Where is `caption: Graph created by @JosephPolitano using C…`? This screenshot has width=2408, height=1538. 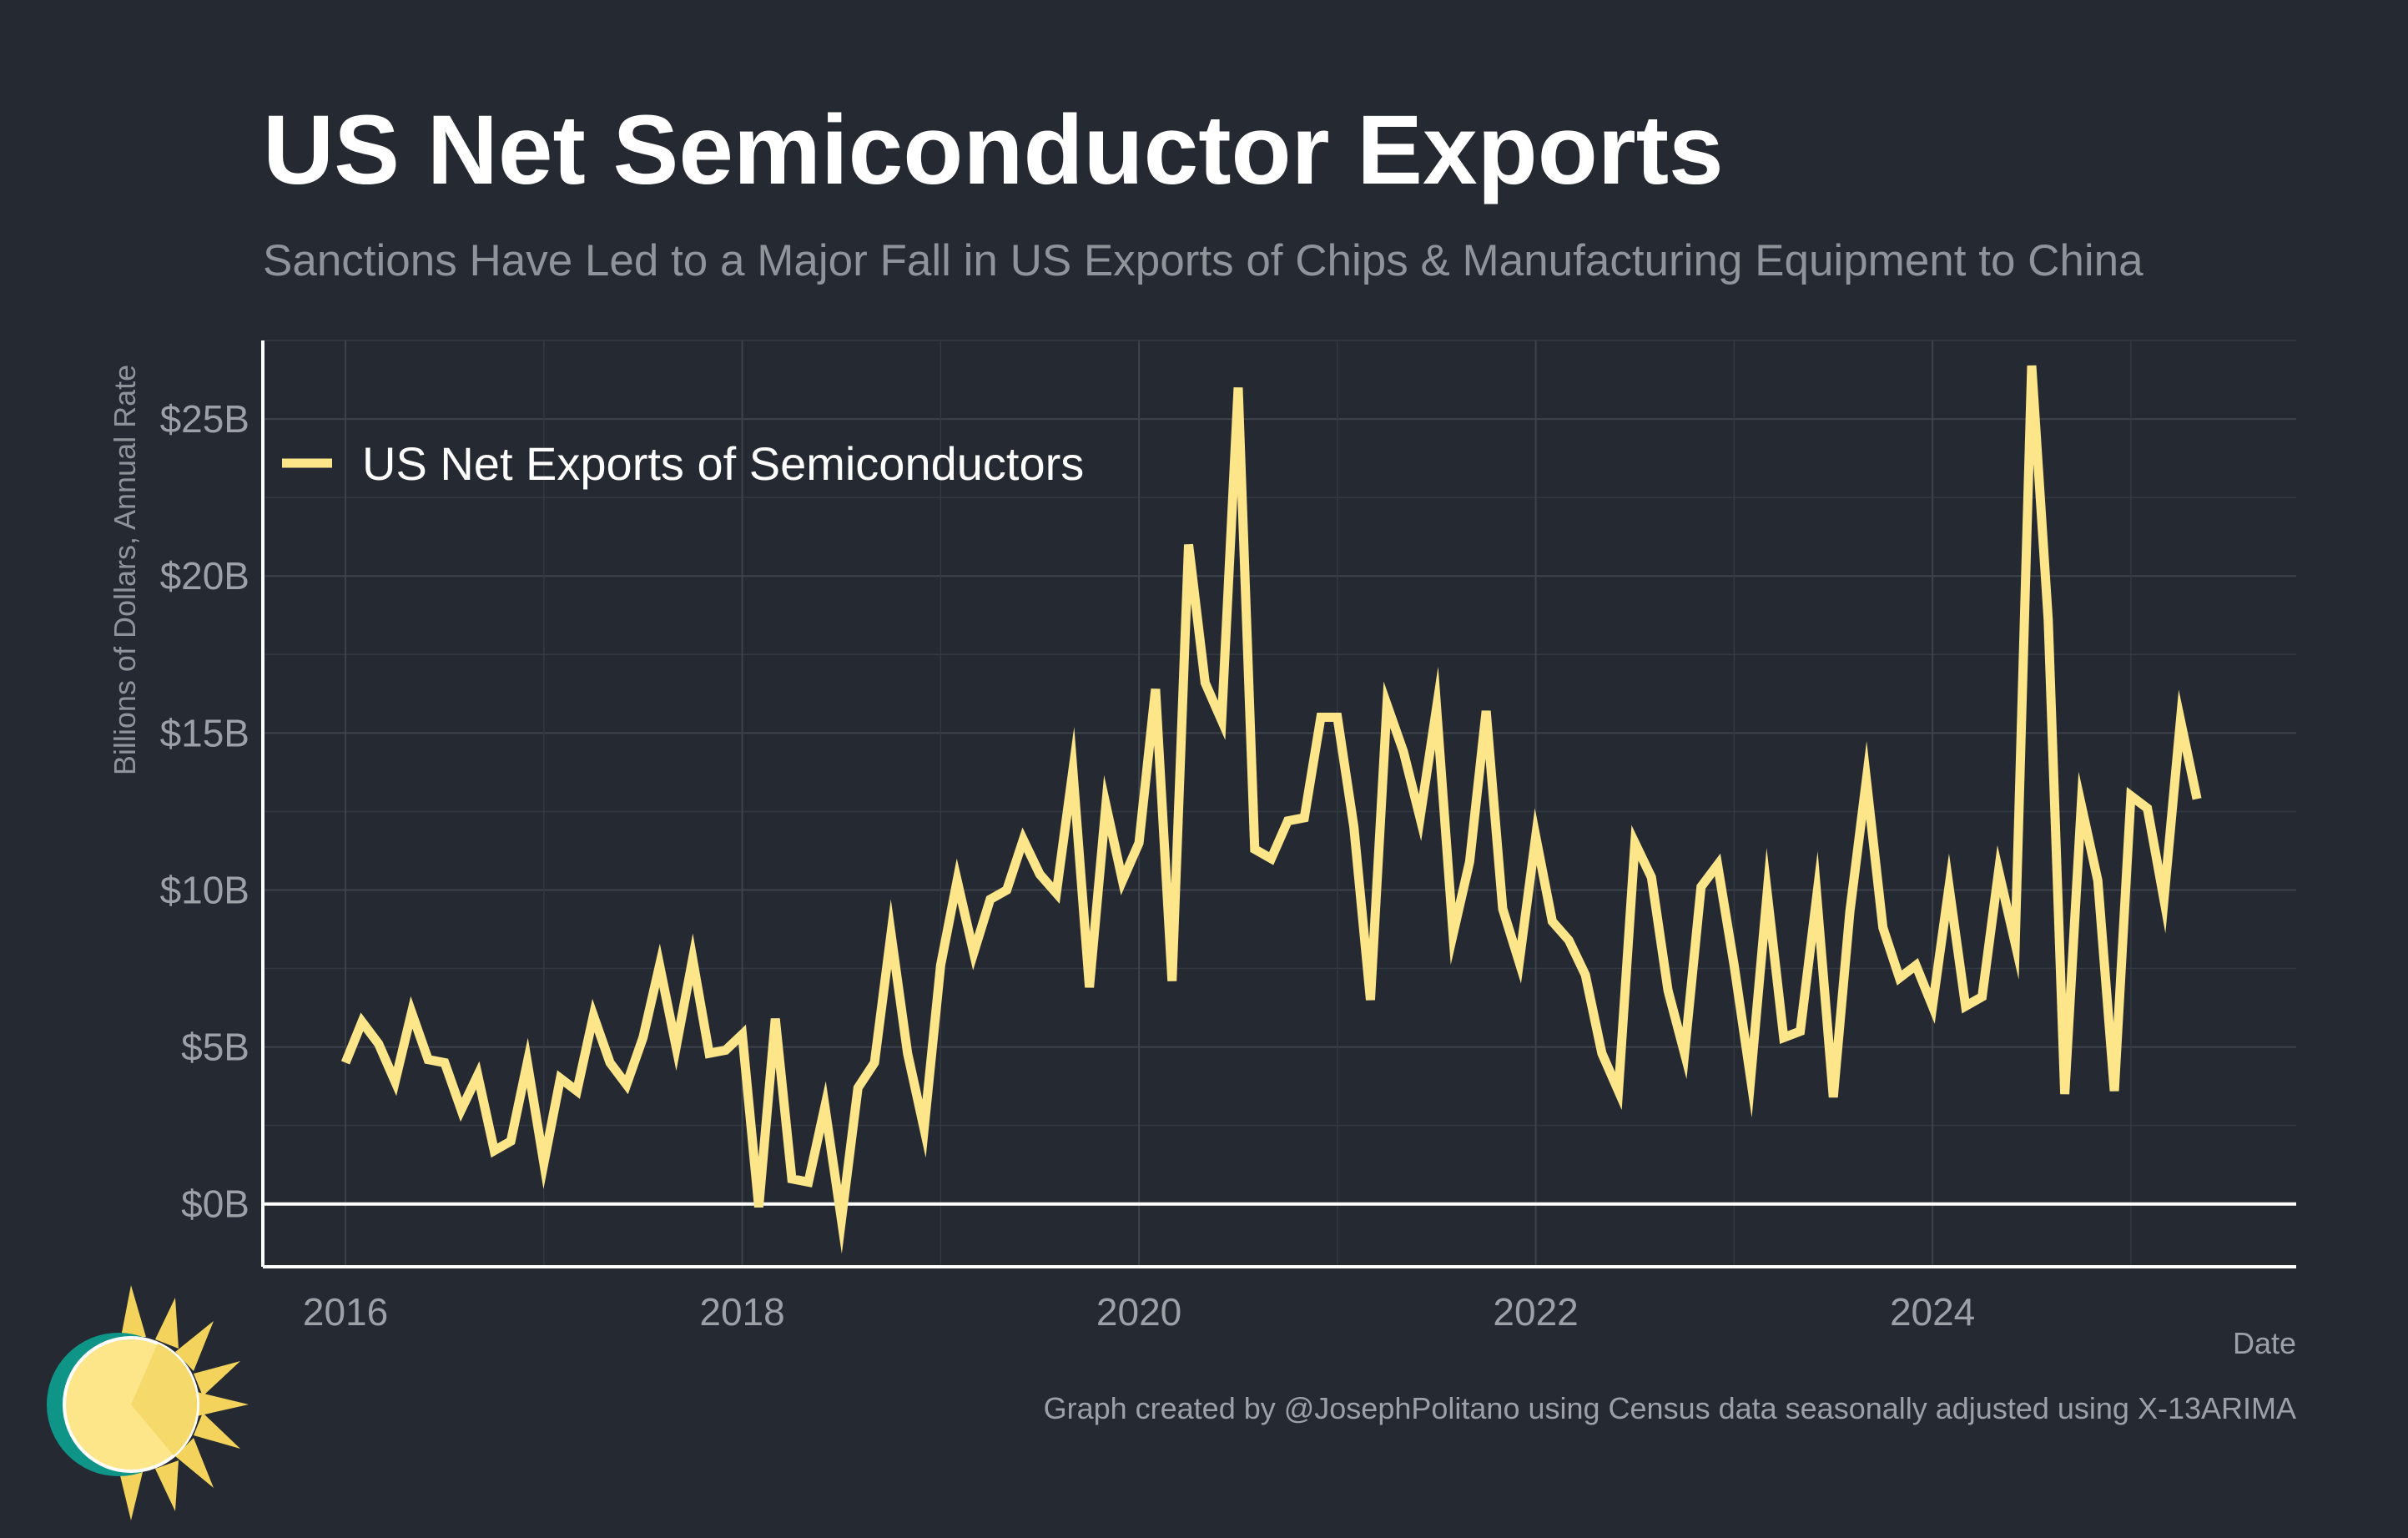
caption: Graph created by @JosephPolitano using C… is located at coordinates (1670, 1408).